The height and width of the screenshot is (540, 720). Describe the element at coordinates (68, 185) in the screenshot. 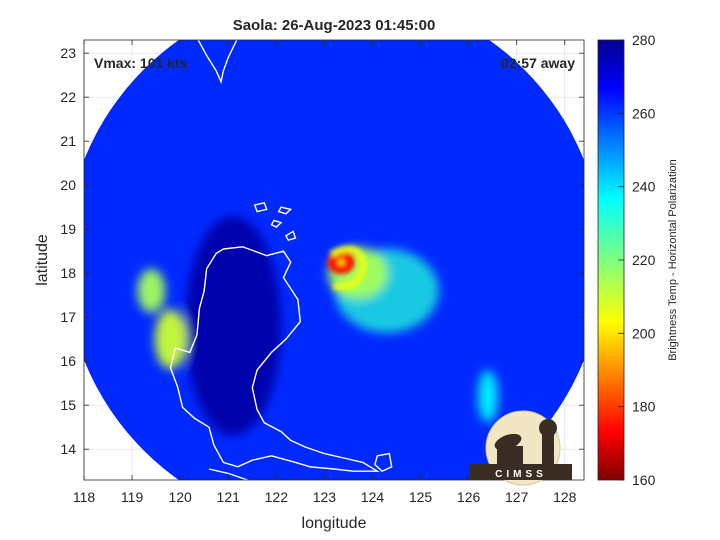

I see `y-tick-label: 20` at that location.